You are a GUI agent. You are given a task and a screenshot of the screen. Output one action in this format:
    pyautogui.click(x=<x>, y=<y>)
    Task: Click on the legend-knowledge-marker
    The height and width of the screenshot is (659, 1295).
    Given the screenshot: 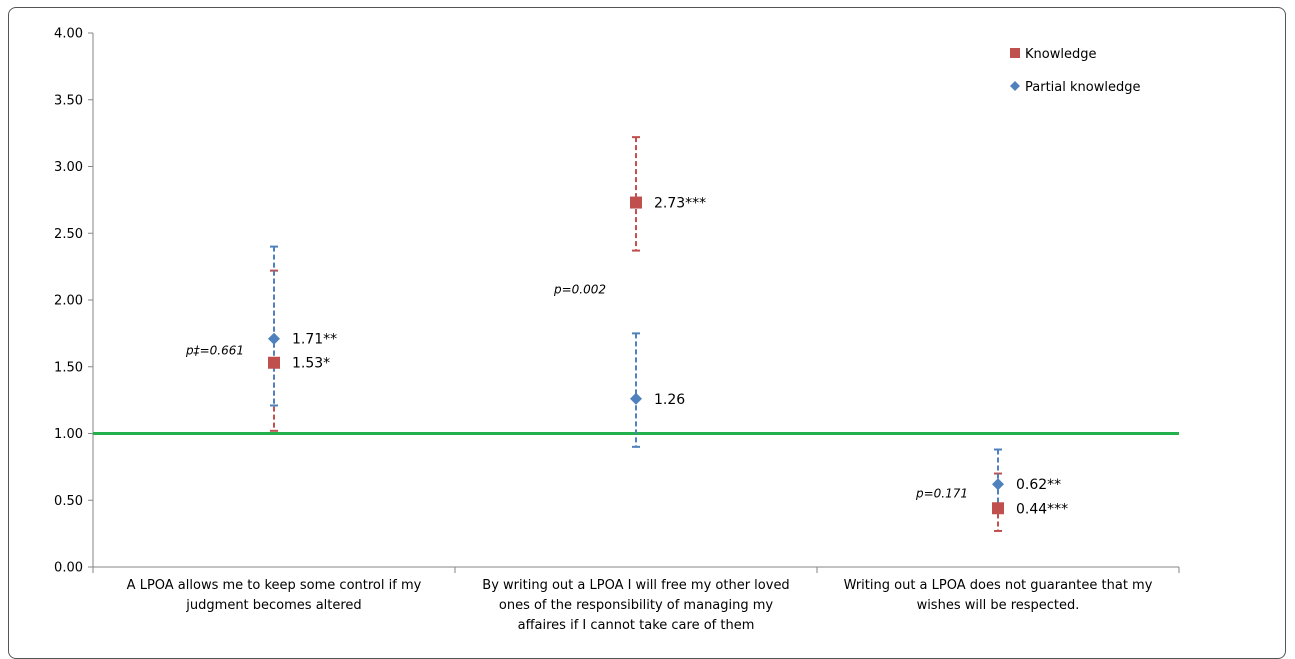 What is the action you would take?
    pyautogui.click(x=1015, y=53)
    